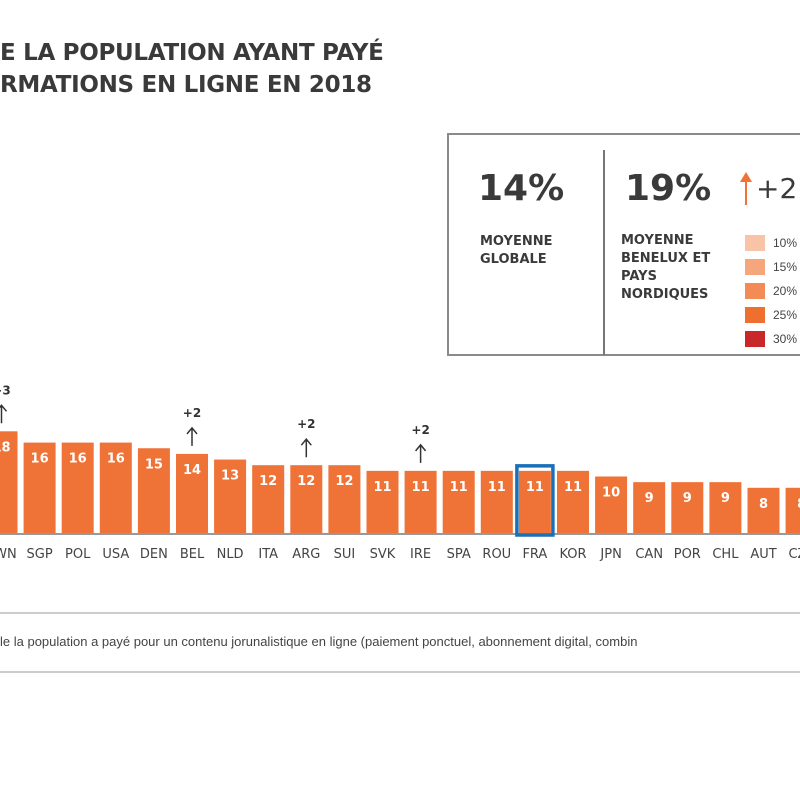  What do you see at coordinates (39, 487) in the screenshot?
I see `bar-sgp` at bounding box center [39, 487].